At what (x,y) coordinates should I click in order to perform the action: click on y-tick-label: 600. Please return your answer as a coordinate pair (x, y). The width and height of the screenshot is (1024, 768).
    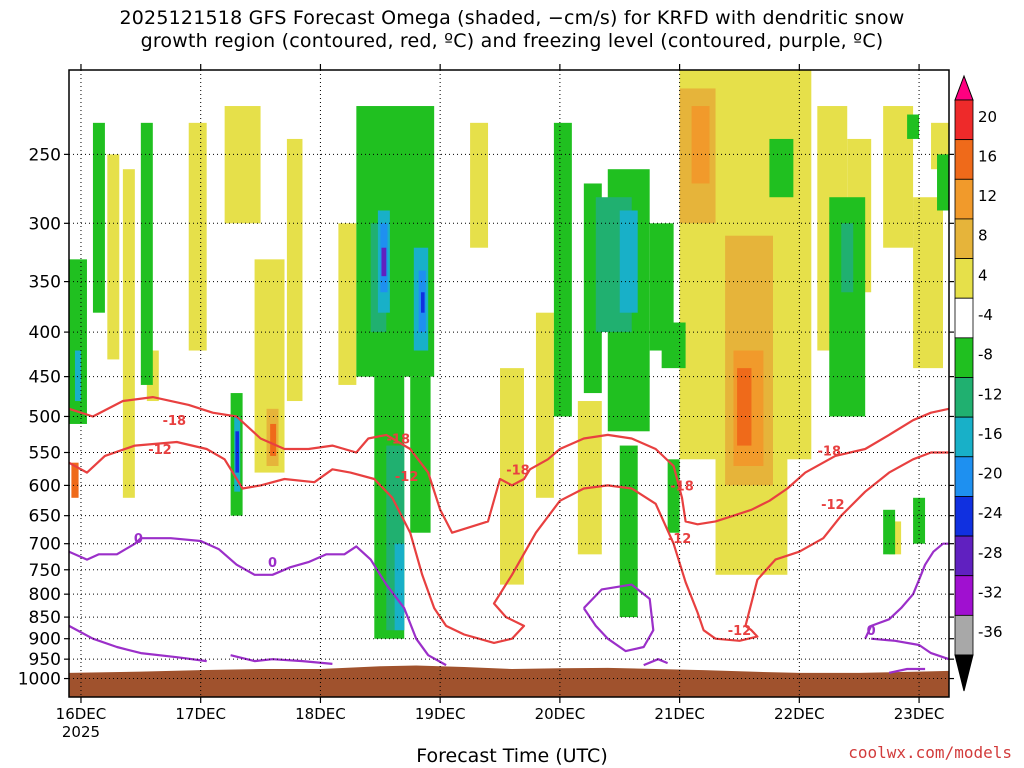
    Looking at the image, I should click on (45, 486).